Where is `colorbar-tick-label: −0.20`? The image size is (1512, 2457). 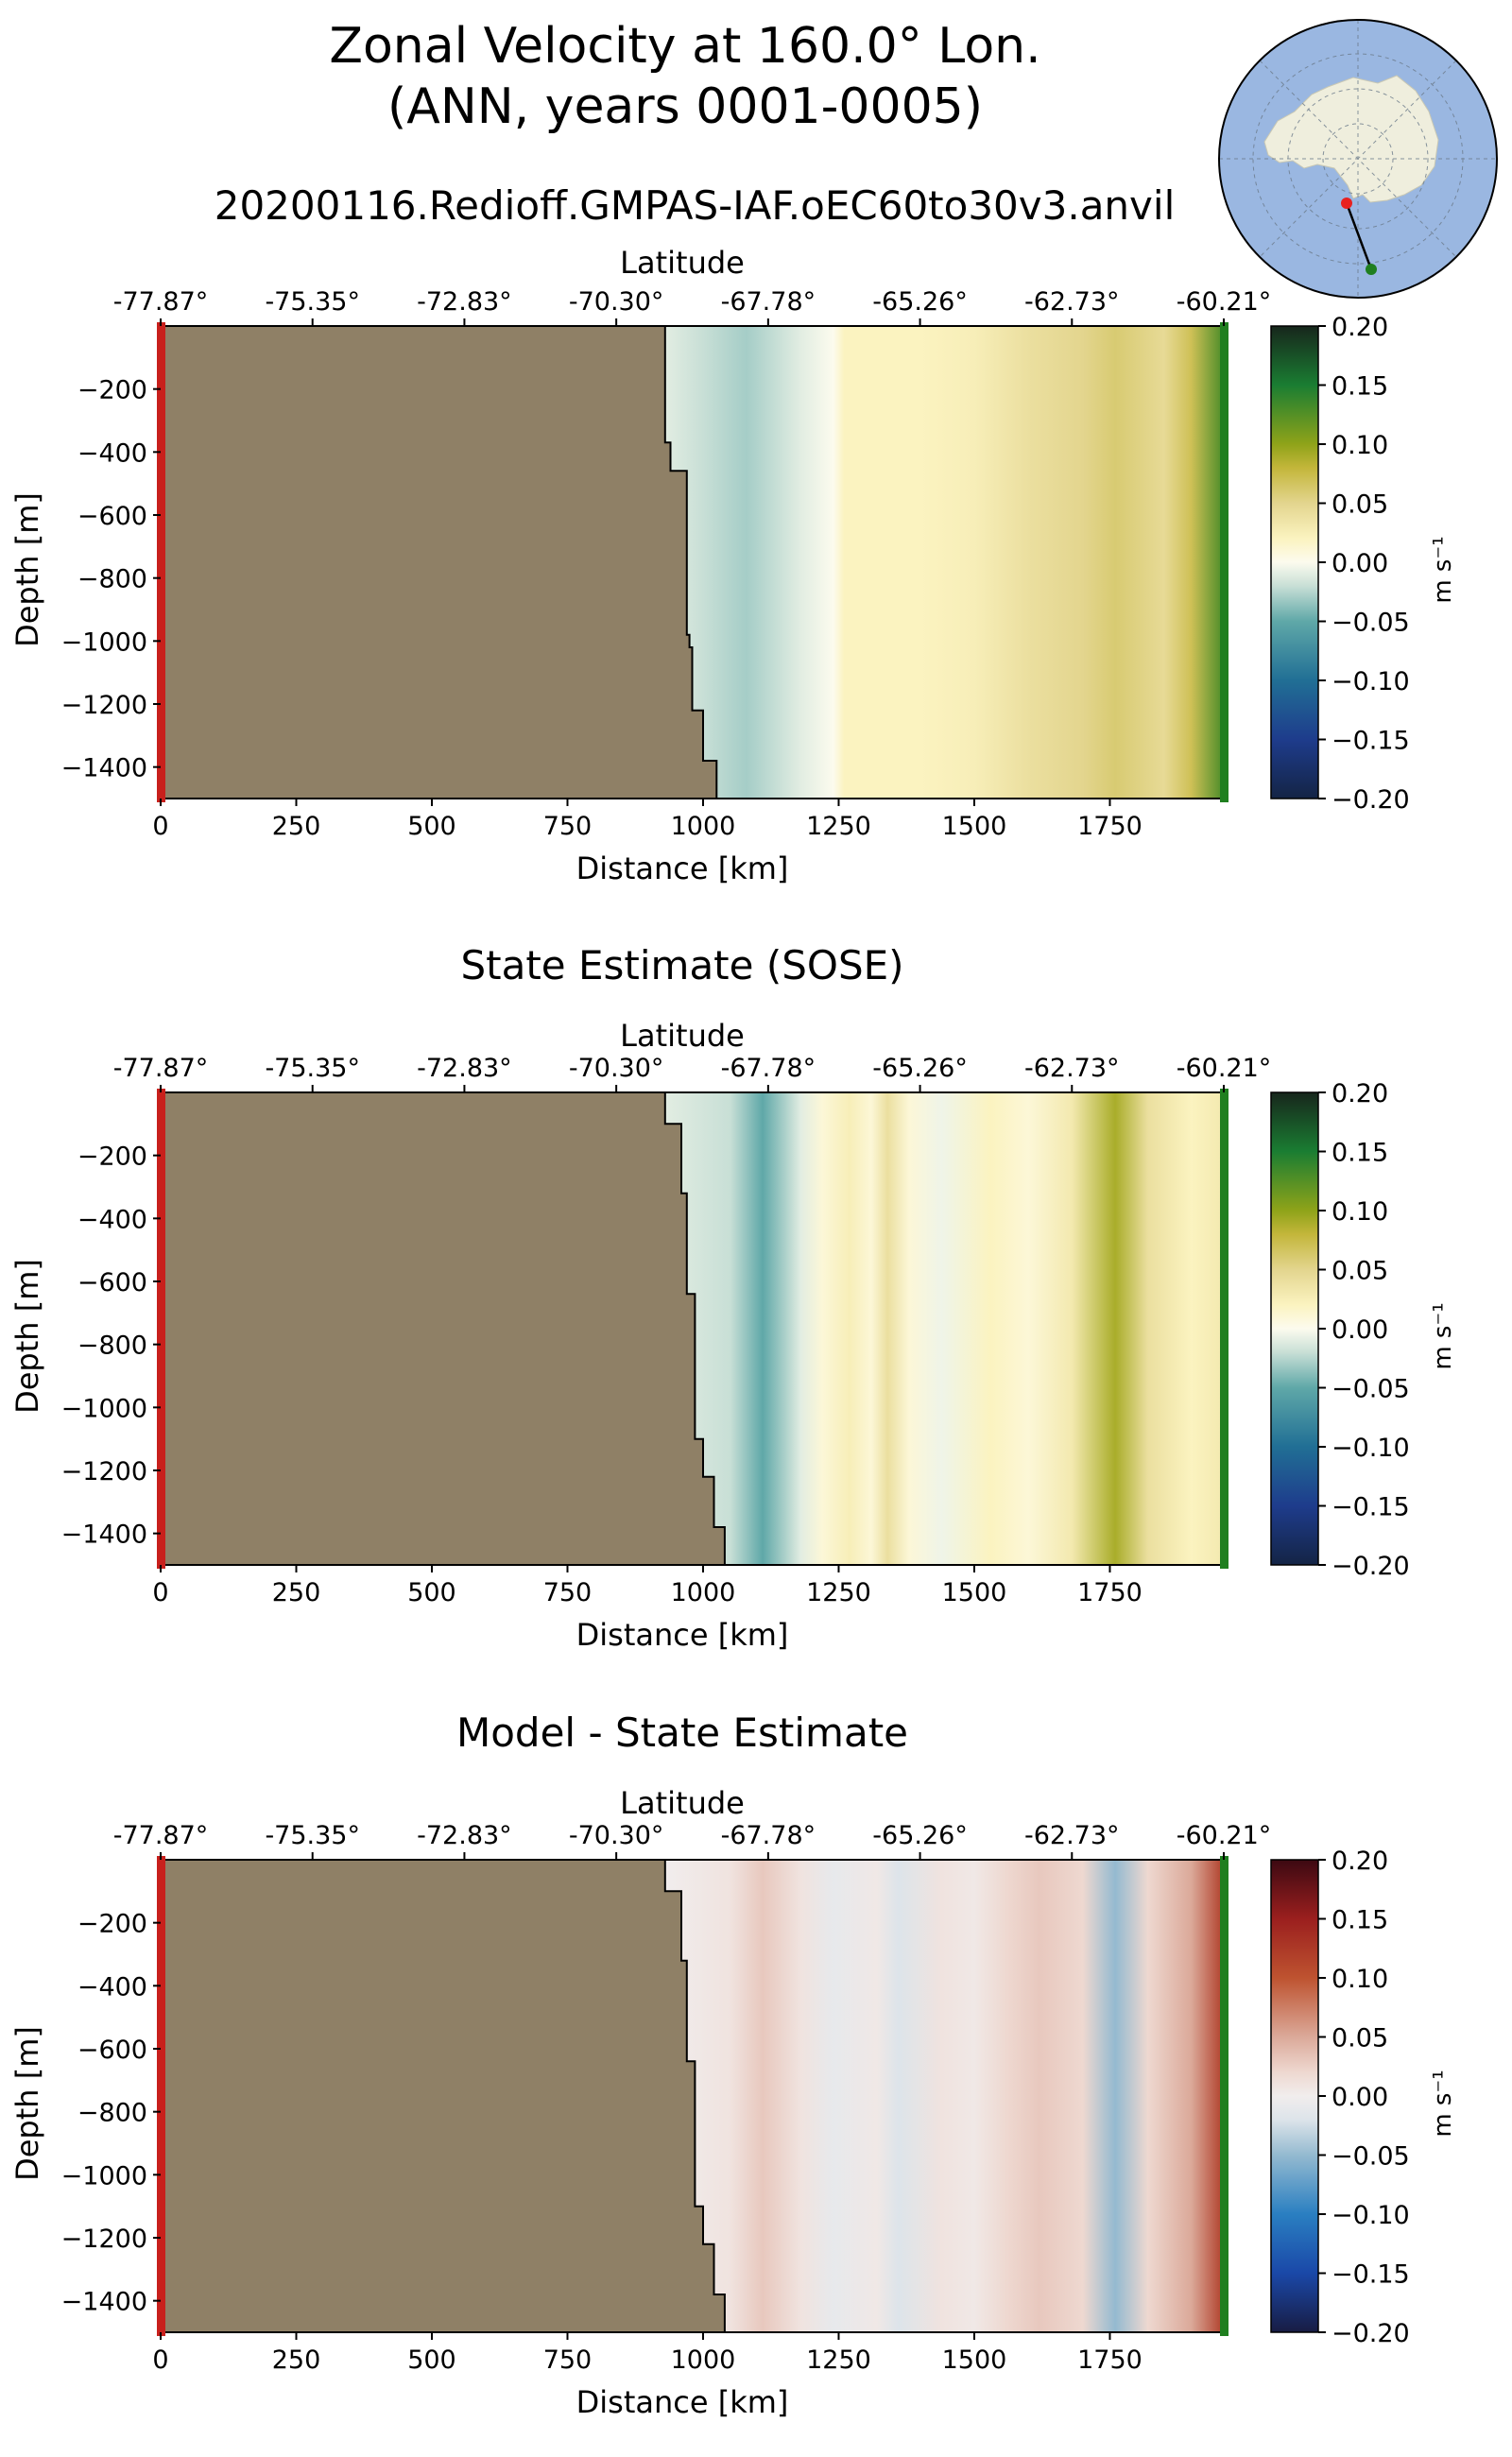 colorbar-tick-label: −0.20 is located at coordinates (1371, 1566).